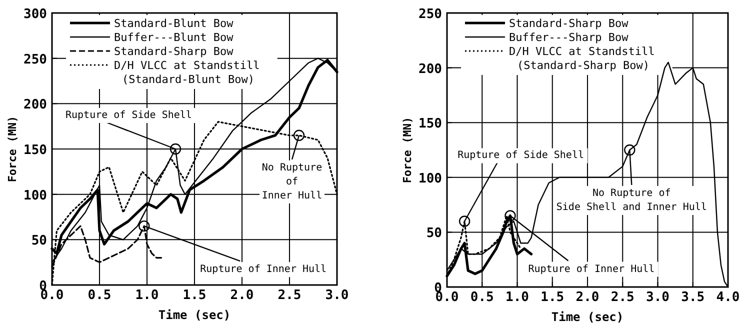  What do you see at coordinates (728, 297) in the screenshot?
I see `x-tick-label: 4.0` at bounding box center [728, 297].